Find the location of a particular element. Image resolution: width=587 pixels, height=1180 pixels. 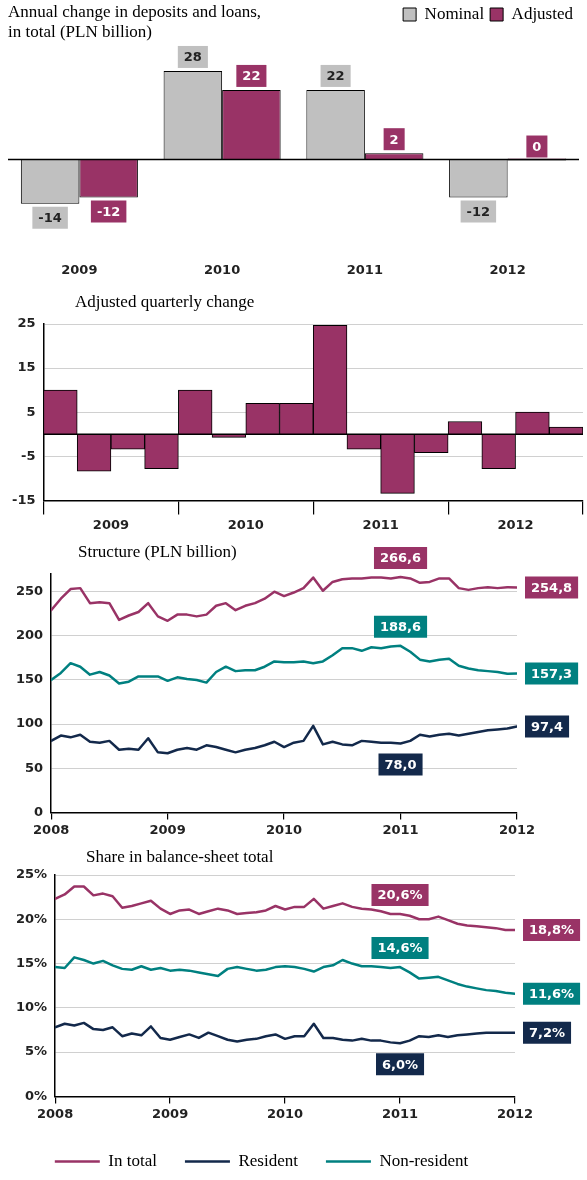

chart-title: Structure (PLN billion) is located at coordinates (157, 551).